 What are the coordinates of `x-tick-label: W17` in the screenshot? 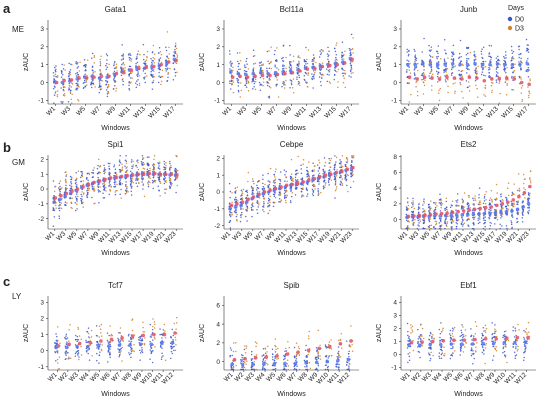 It's located at (169, 112).